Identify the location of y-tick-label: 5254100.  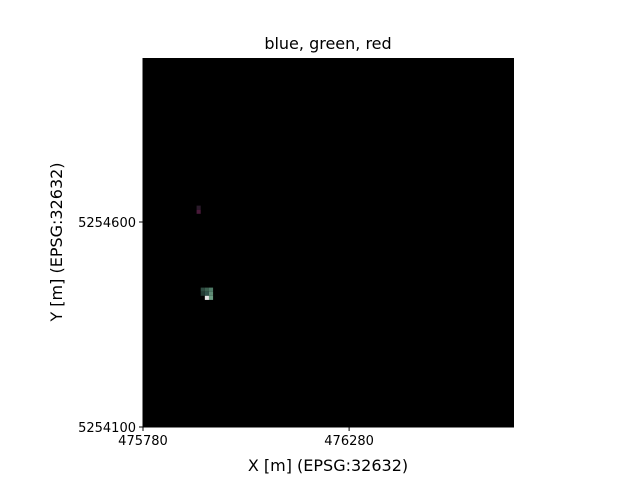
(107, 428).